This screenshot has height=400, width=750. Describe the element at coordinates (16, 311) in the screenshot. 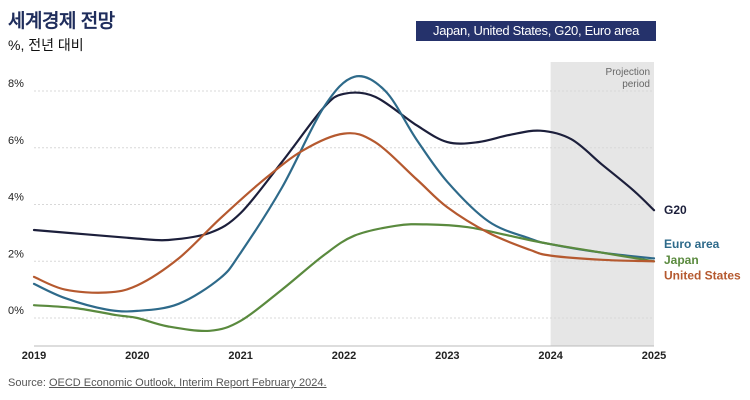

I see `y-tick-label: 0%` at that location.